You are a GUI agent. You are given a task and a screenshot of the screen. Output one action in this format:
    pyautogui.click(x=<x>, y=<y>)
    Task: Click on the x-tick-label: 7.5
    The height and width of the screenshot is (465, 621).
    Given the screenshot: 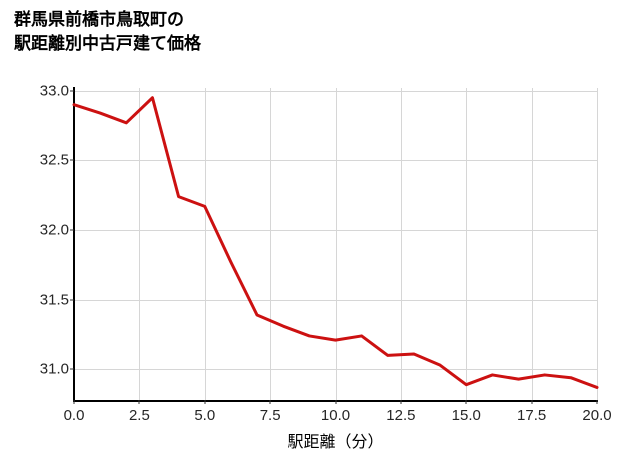 What is the action you would take?
    pyautogui.click(x=270, y=415)
    